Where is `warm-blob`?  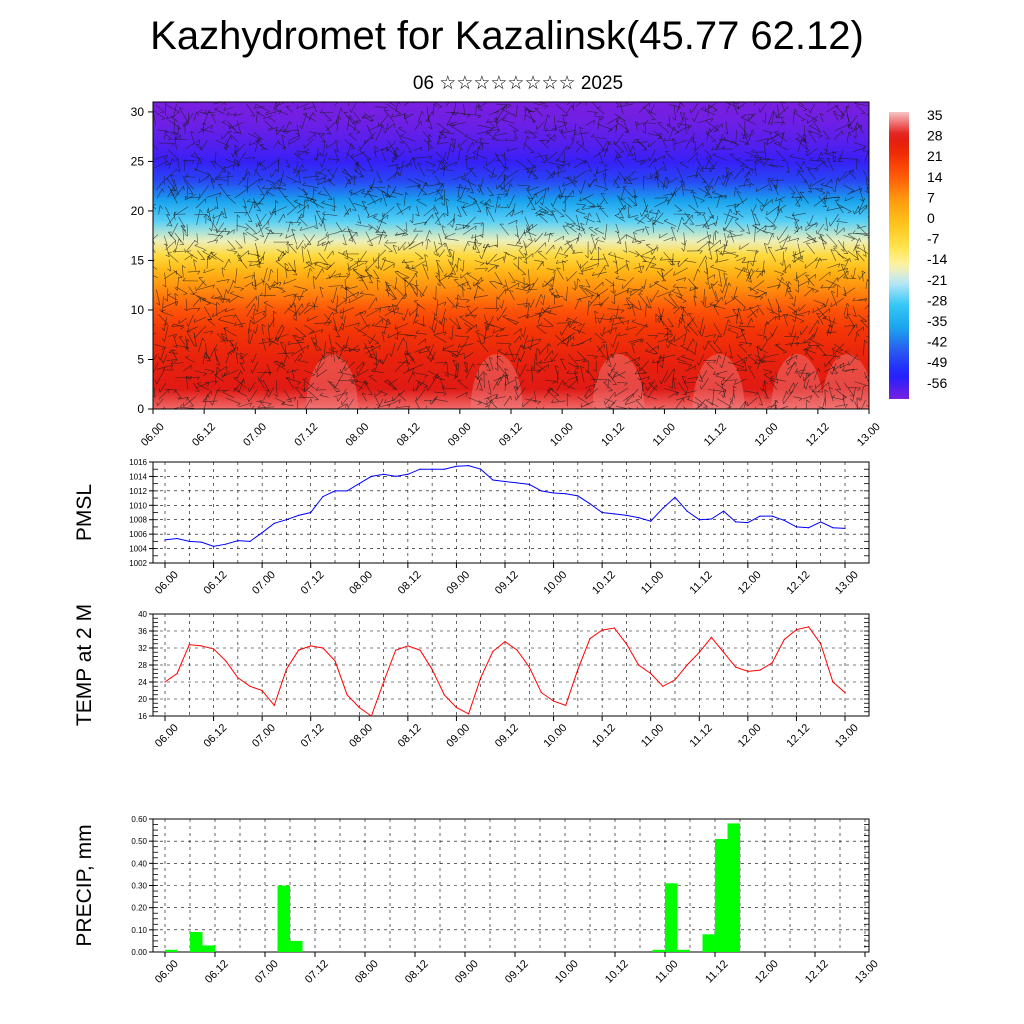 warm-blob is located at coordinates (718, 381).